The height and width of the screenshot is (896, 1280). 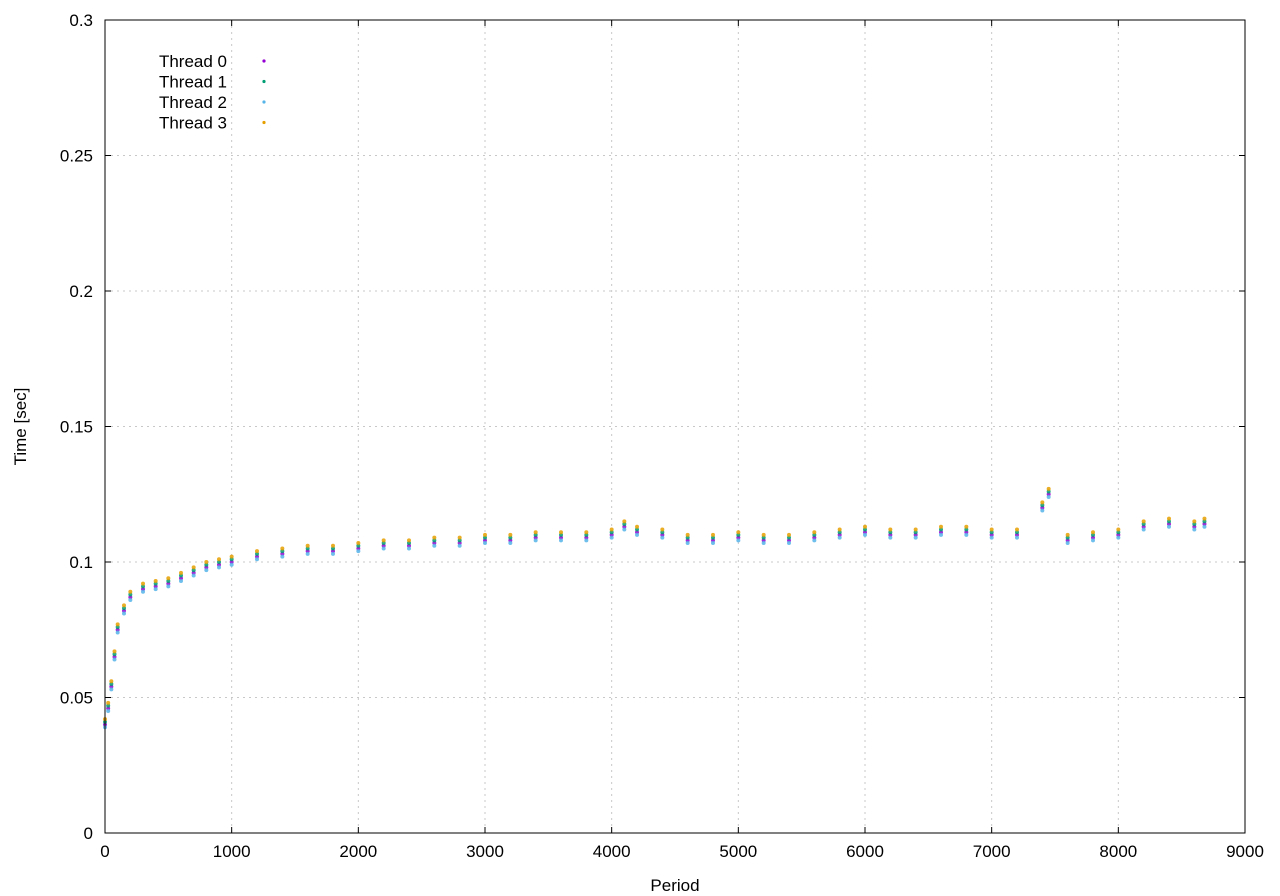 I want to click on x-tick-label: 2000, so click(x=358, y=851).